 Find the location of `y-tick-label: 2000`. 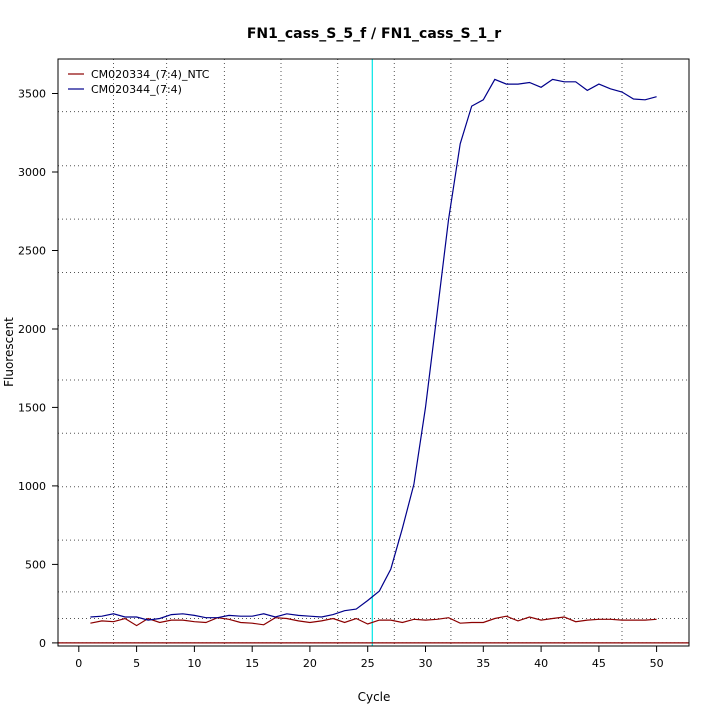

y-tick-label: 2000 is located at coordinates (32, 329).